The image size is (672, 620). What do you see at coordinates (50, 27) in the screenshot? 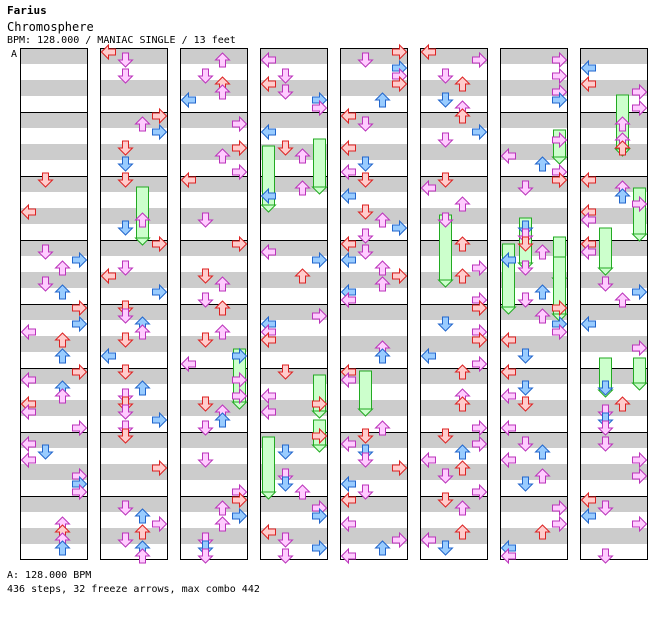
I see `song-title: Chromosphere` at bounding box center [50, 27].